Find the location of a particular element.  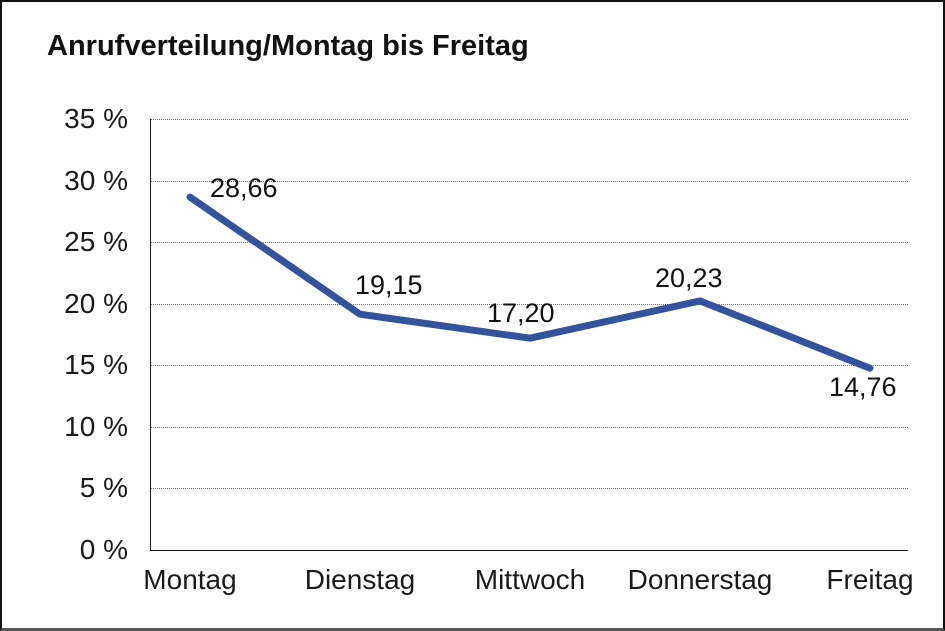

x-axis-label: Dienstag is located at coordinates (360, 579).